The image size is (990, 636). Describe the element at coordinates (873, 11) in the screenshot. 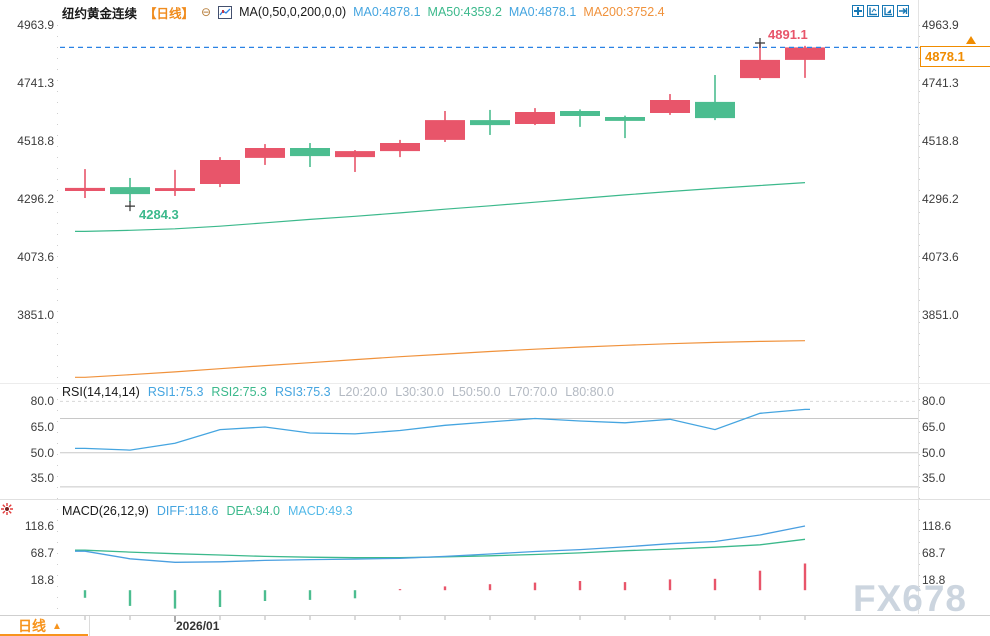

I see `chart-scale-icon` at that location.